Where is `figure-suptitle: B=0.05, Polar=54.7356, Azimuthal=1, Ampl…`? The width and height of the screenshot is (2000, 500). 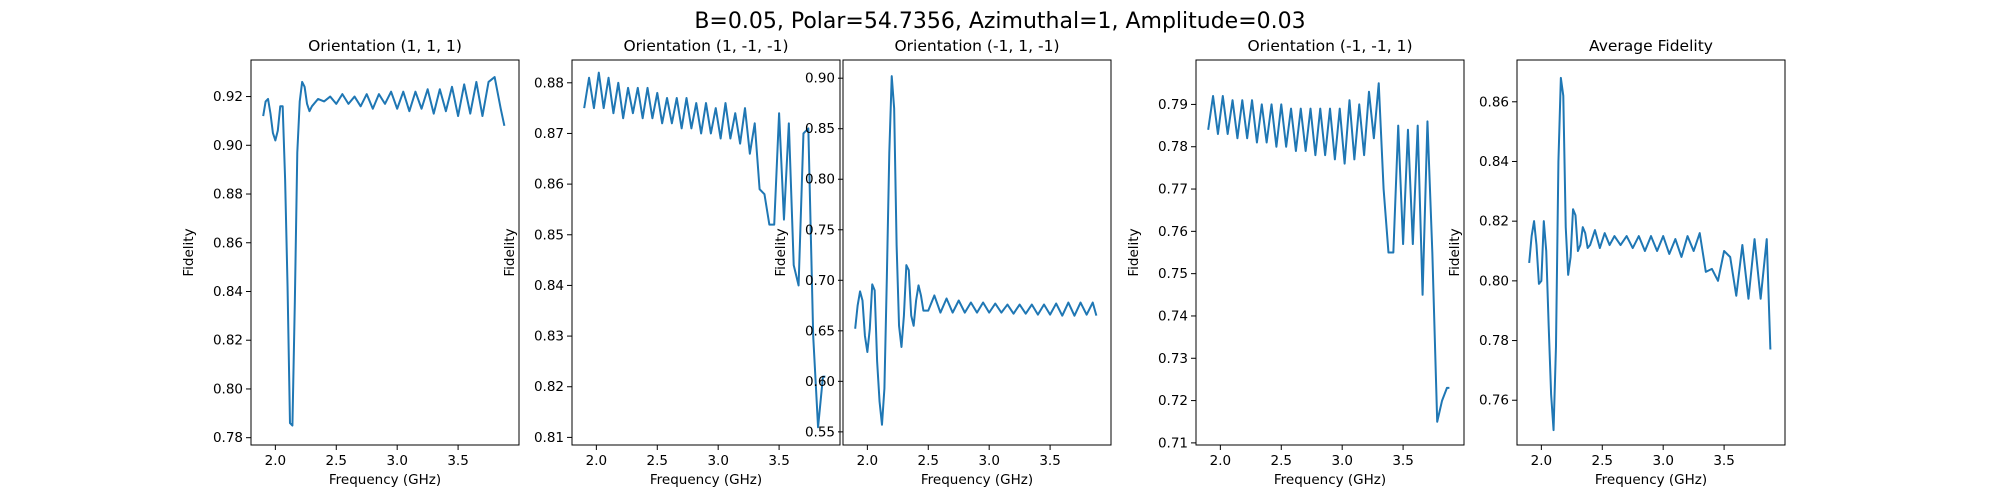
figure-suptitle: B=0.05, Polar=54.7356, Azimuthal=1, Ampl… is located at coordinates (999, 21).